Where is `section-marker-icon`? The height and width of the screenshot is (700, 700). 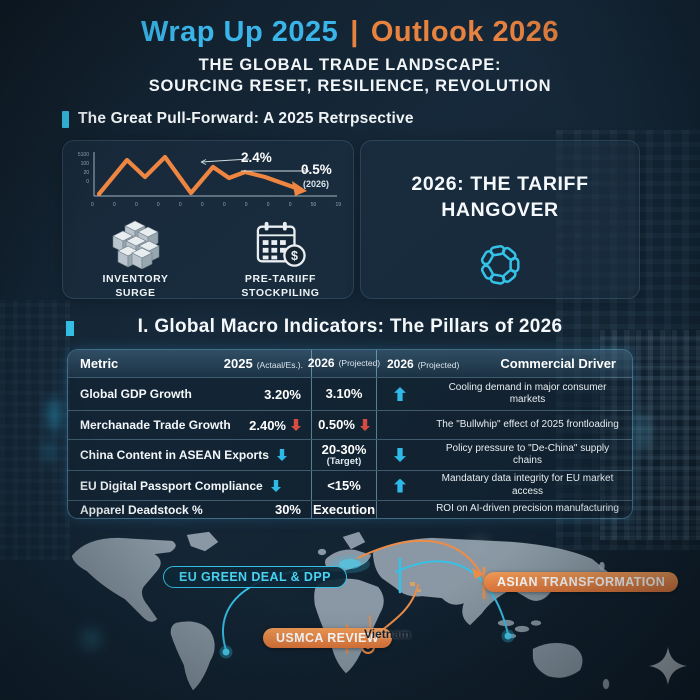 section-marker-icon is located at coordinates (65, 119).